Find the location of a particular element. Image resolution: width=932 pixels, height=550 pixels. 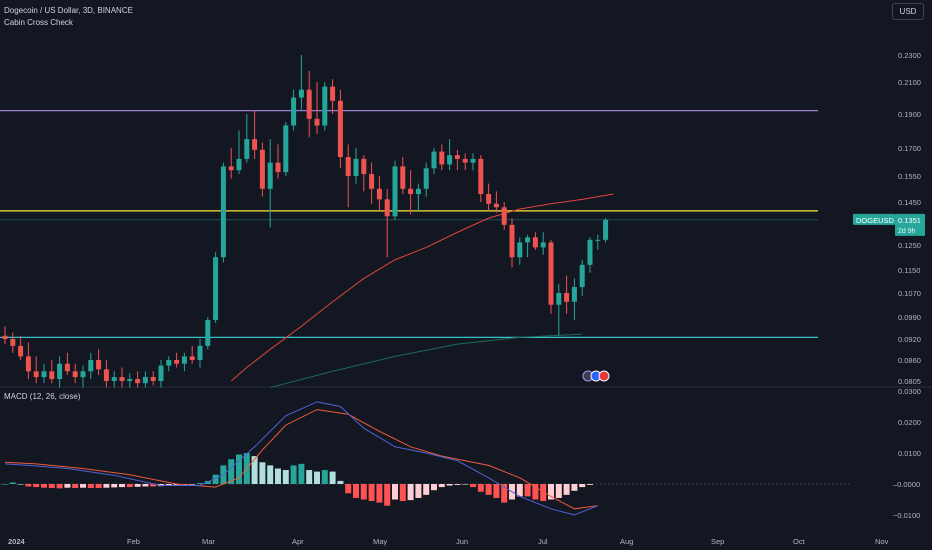

signal-line is located at coordinates (301, 459).